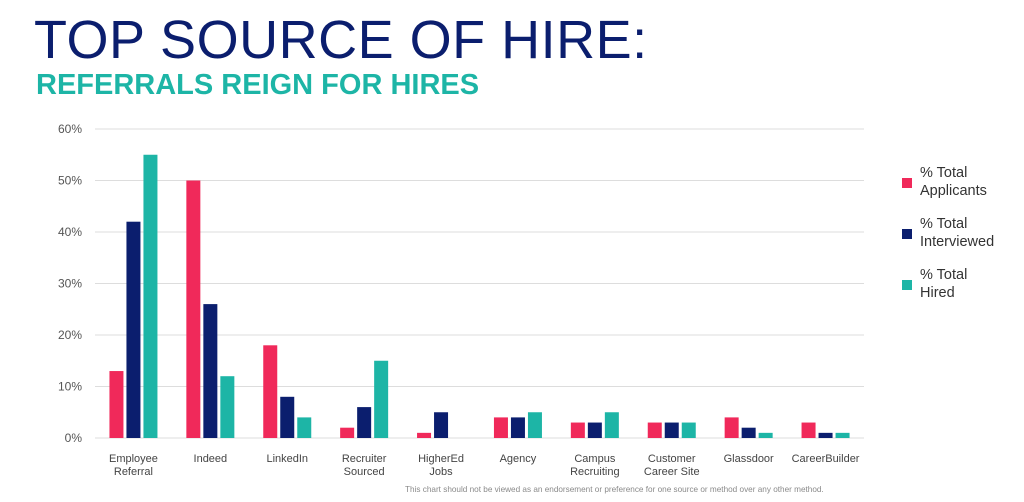 The image size is (1024, 502). I want to click on x-category-label: Agency, so click(518, 459).